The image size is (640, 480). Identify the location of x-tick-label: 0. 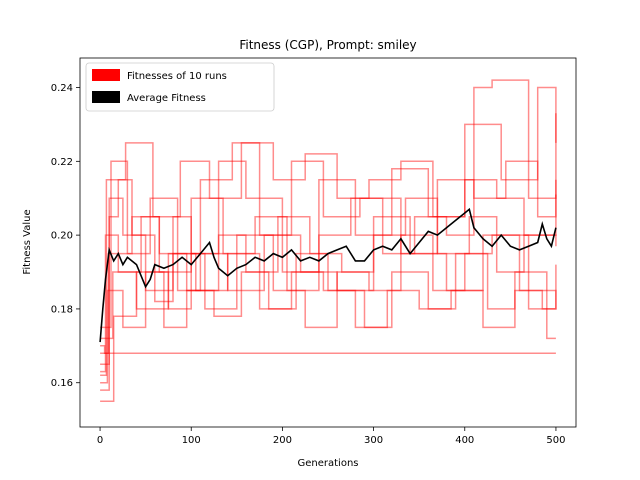
(100, 440).